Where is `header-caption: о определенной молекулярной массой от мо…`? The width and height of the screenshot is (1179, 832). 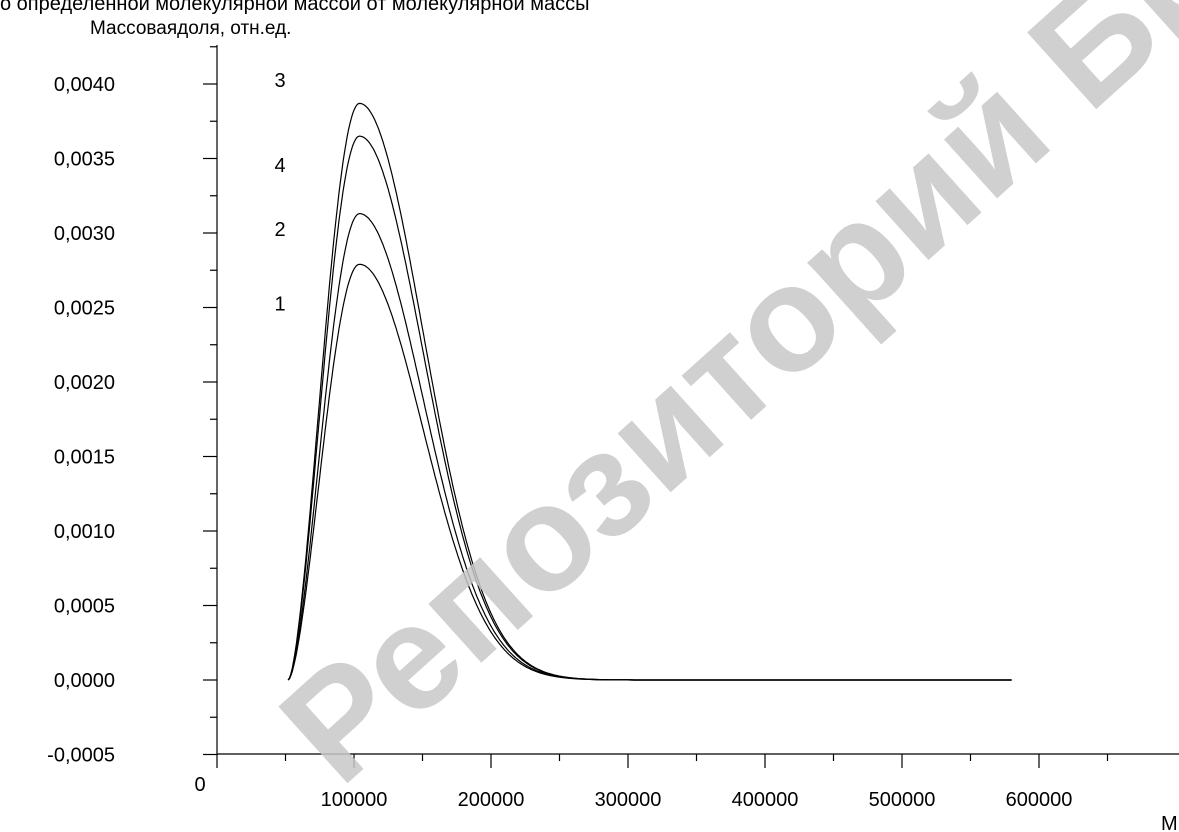
header-caption: о определенной молекулярной массой от мо… is located at coordinates (294, 7).